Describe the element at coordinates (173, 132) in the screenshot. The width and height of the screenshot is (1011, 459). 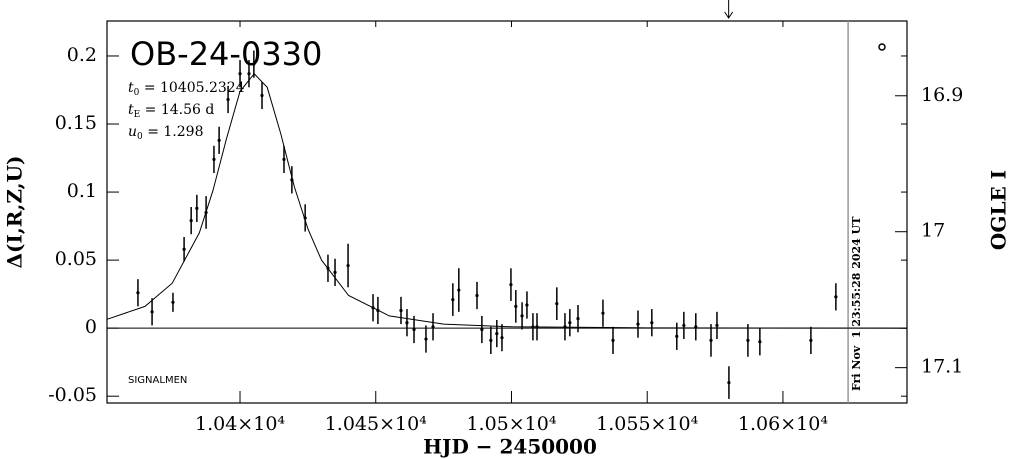
I see `parameter-value: = 1.298` at that location.